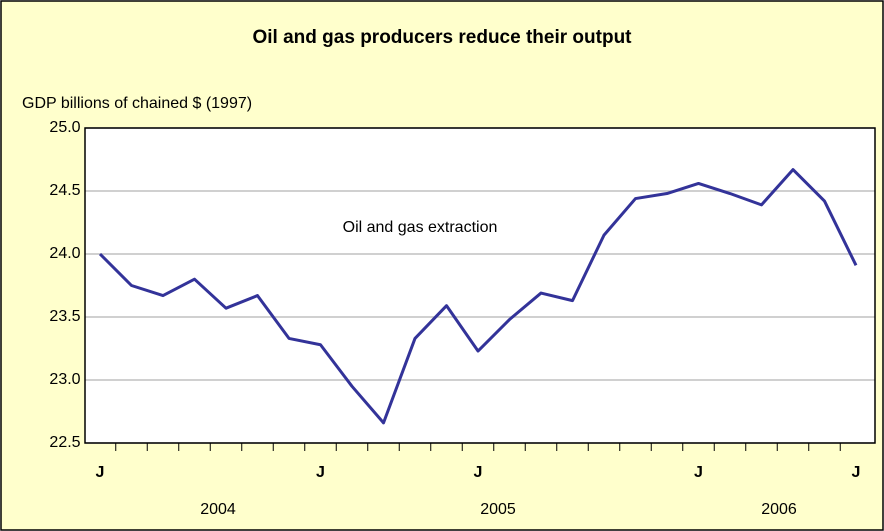  What do you see at coordinates (64, 190) in the screenshot?
I see `y-tick-label: 24.5` at bounding box center [64, 190].